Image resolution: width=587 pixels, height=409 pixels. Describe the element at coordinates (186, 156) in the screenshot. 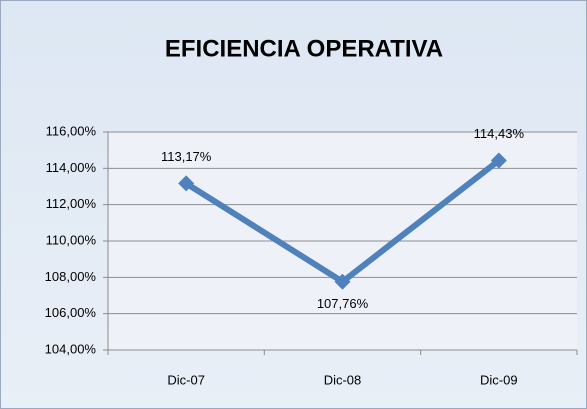

I see `data-label: 113,17%` at that location.